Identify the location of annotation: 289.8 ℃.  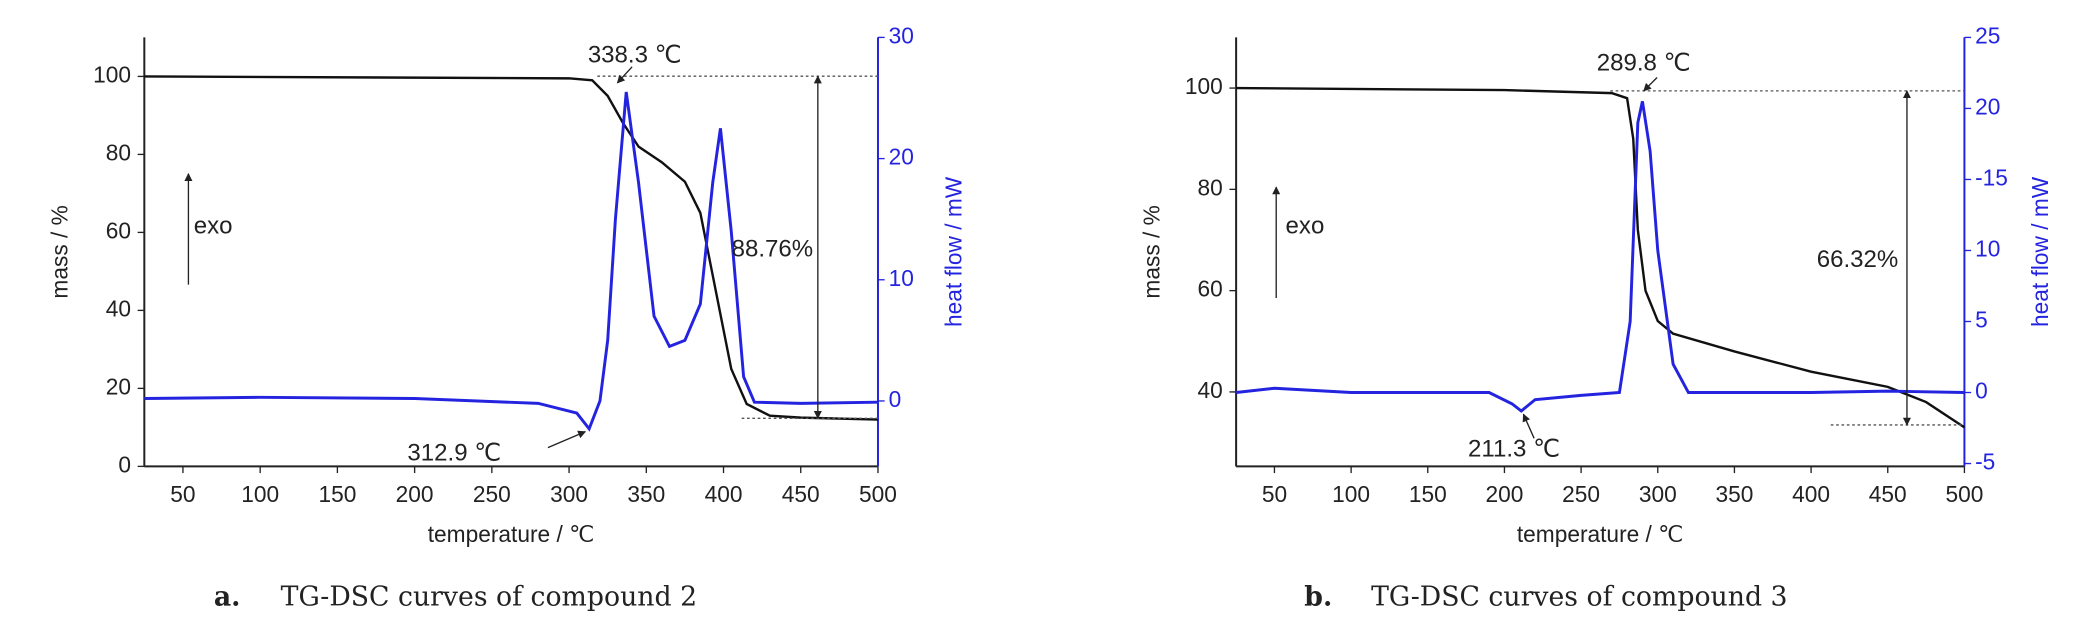
(1644, 63).